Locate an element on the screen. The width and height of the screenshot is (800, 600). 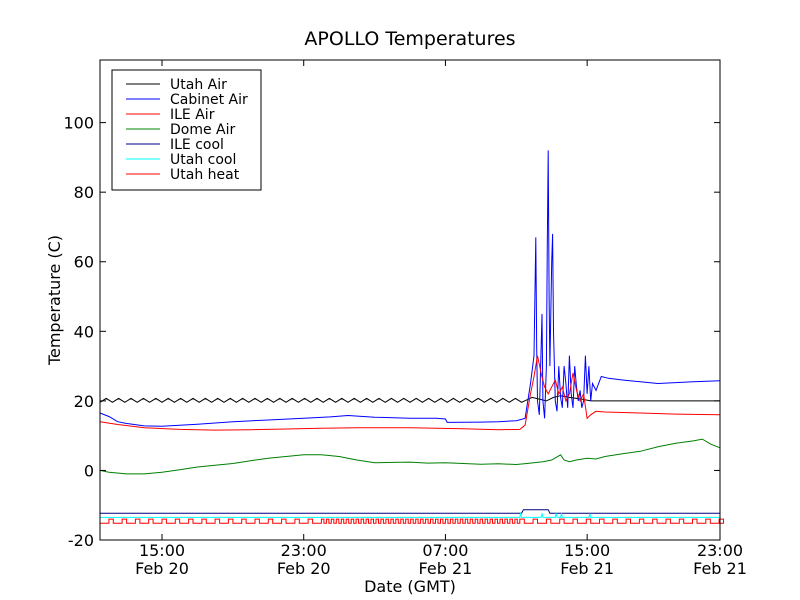
y-axis-title: Temperature (C) is located at coordinates (54, 300).